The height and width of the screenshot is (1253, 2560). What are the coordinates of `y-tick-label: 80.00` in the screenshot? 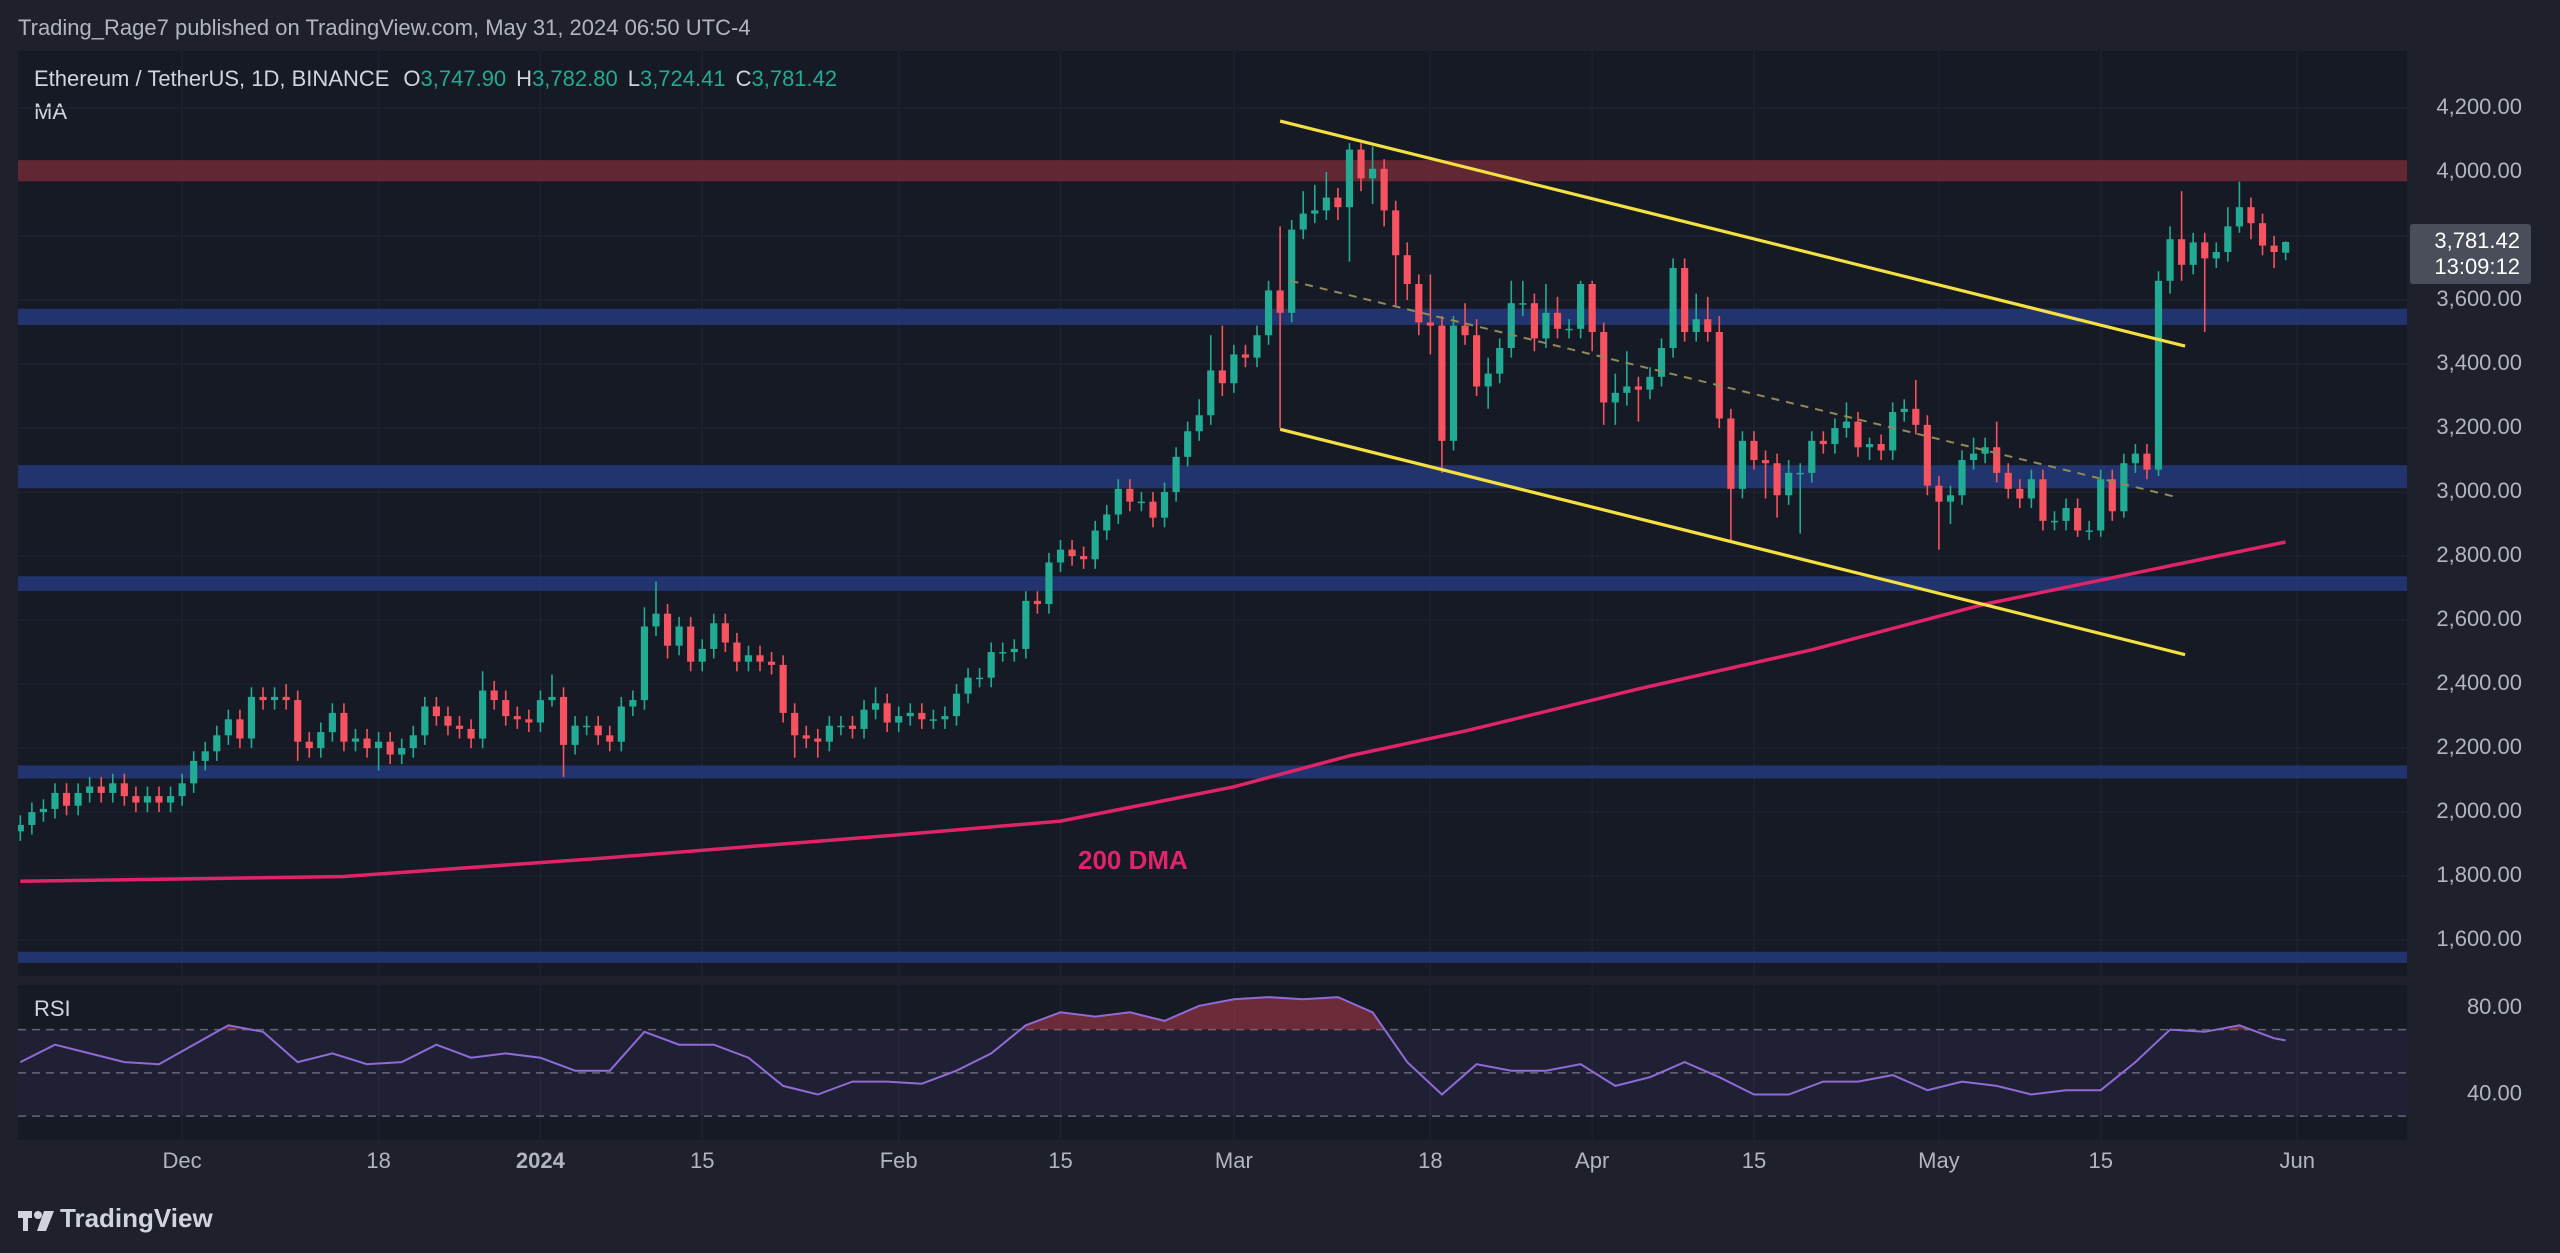 It's located at (2494, 1006).